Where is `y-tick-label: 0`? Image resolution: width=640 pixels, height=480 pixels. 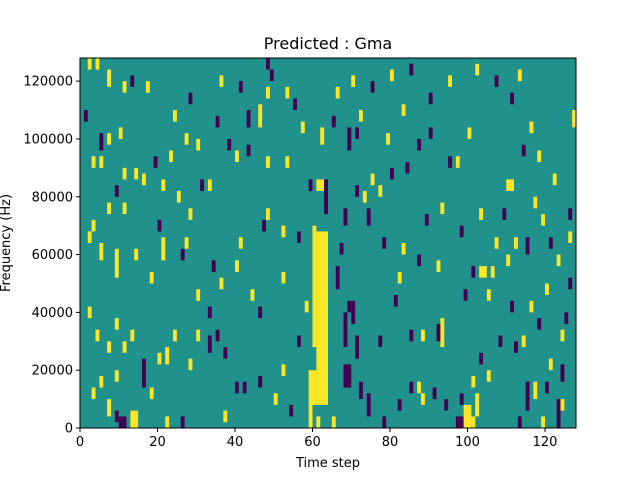
y-tick-label: 0 is located at coordinates (69, 429).